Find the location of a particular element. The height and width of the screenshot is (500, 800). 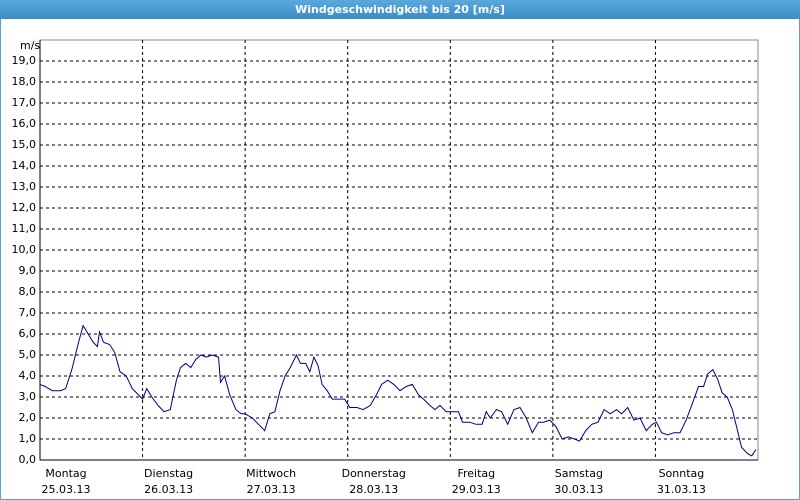

y-tick-label: 4,0 is located at coordinates (28, 375).